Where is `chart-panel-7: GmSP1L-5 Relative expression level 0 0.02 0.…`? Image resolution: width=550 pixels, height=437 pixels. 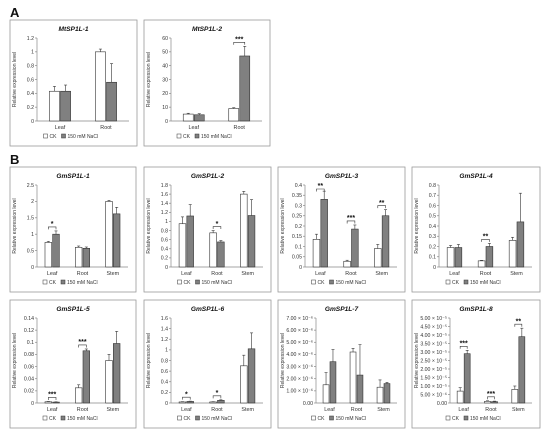
chart-panel-7: GmSP1L-5 Relative expression level 0 0.02 0.… is located at coordinates (73, 364).